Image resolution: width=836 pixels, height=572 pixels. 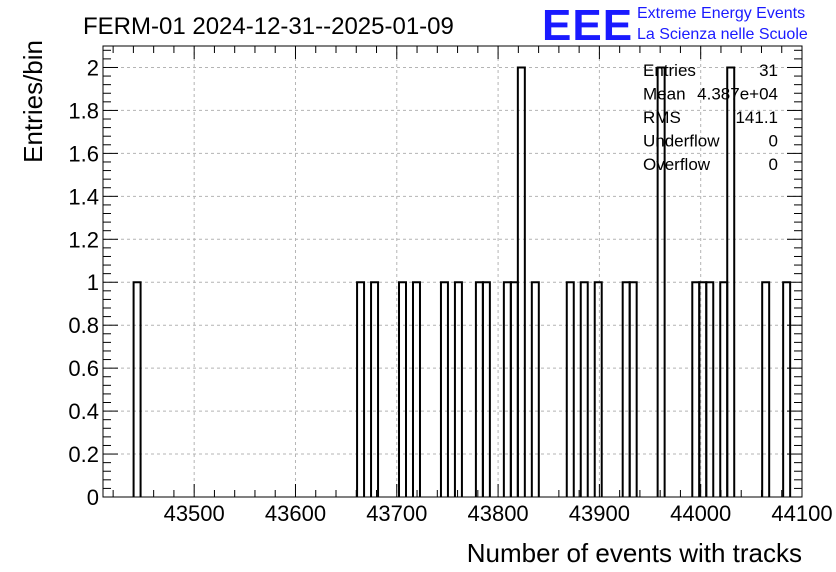 I want to click on x-tick-label: 43900, so click(x=599, y=513).